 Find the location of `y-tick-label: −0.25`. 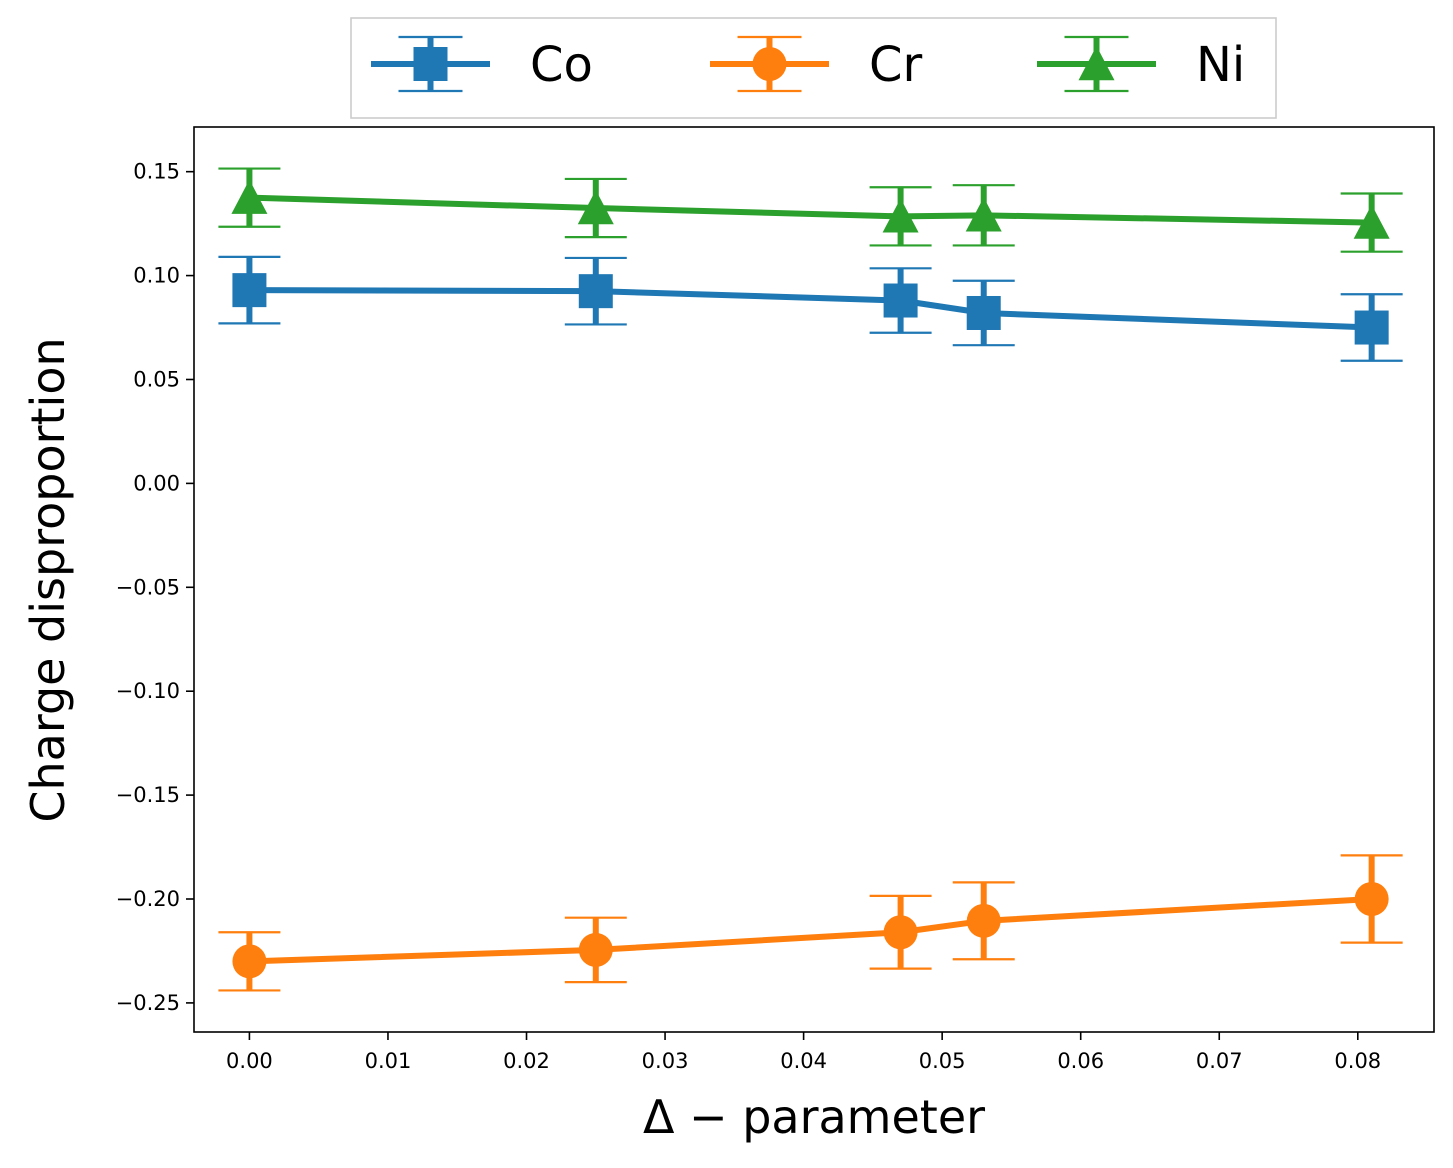

y-tick-label: −0.25 is located at coordinates (148, 1003).